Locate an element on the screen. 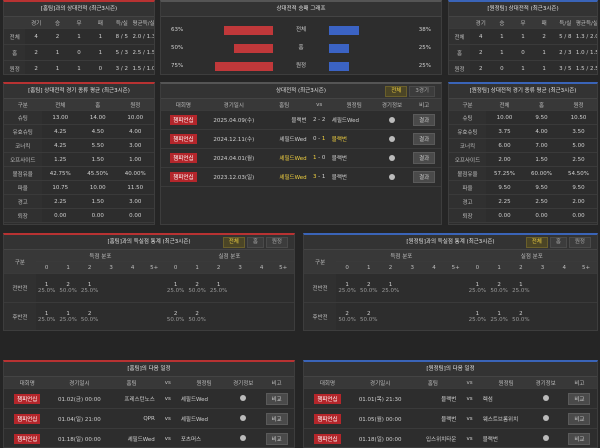  home-team: 프레스턴노스 is located at coordinates (139, 399).